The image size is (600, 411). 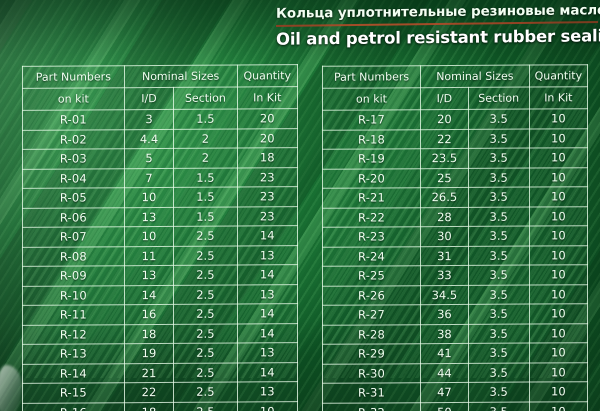 I want to click on cell-part-number: R-21, so click(x=371, y=197).